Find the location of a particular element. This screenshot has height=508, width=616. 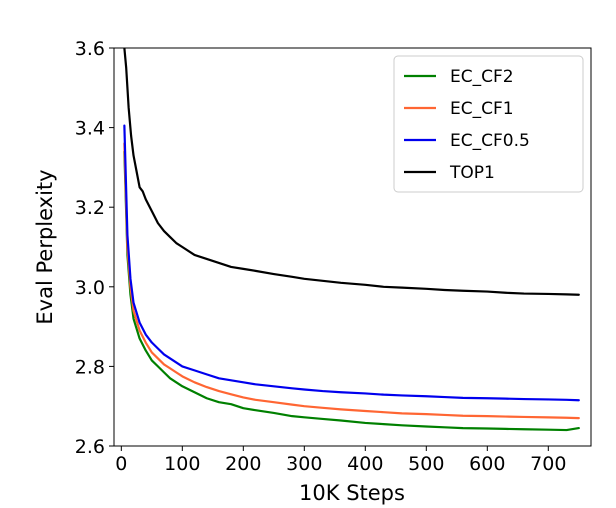

legend-box is located at coordinates (488, 124).